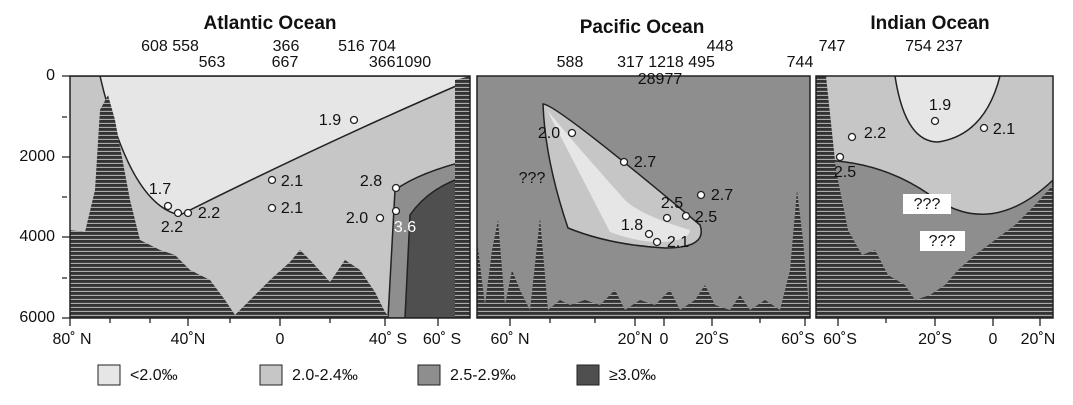 Image resolution: width=1073 pixels, height=405 pixels. Describe the element at coordinates (71, 339) in the screenshot. I see `x-tick-label: 80˚ N` at that location.